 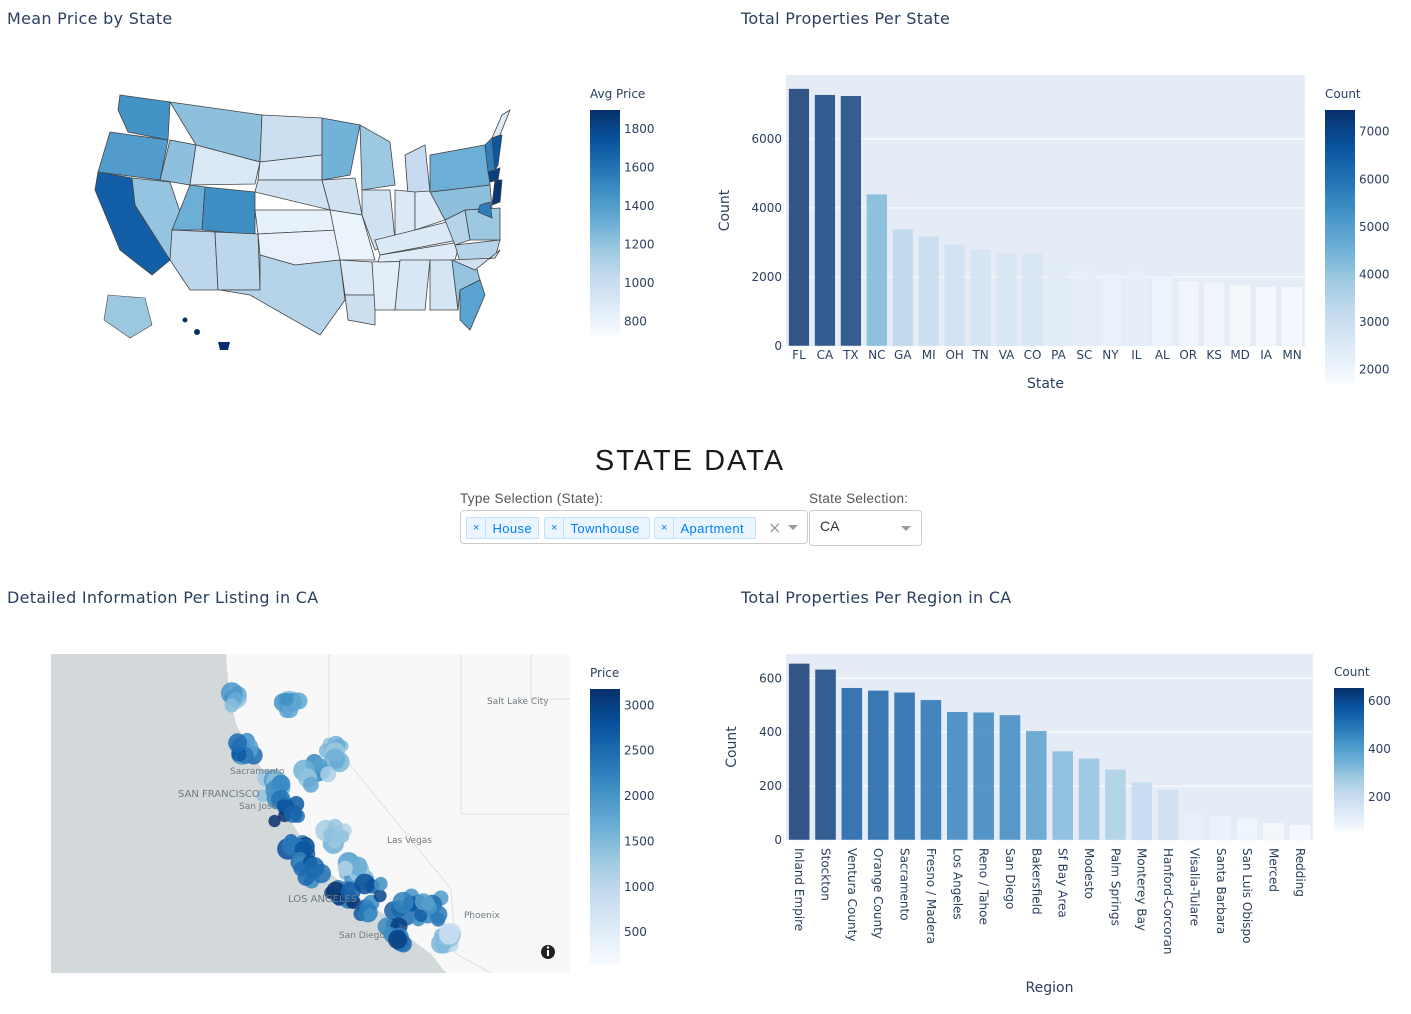 What do you see at coordinates (555, 528) in the screenshot?
I see `remove-townhouse-icon: ×` at bounding box center [555, 528].